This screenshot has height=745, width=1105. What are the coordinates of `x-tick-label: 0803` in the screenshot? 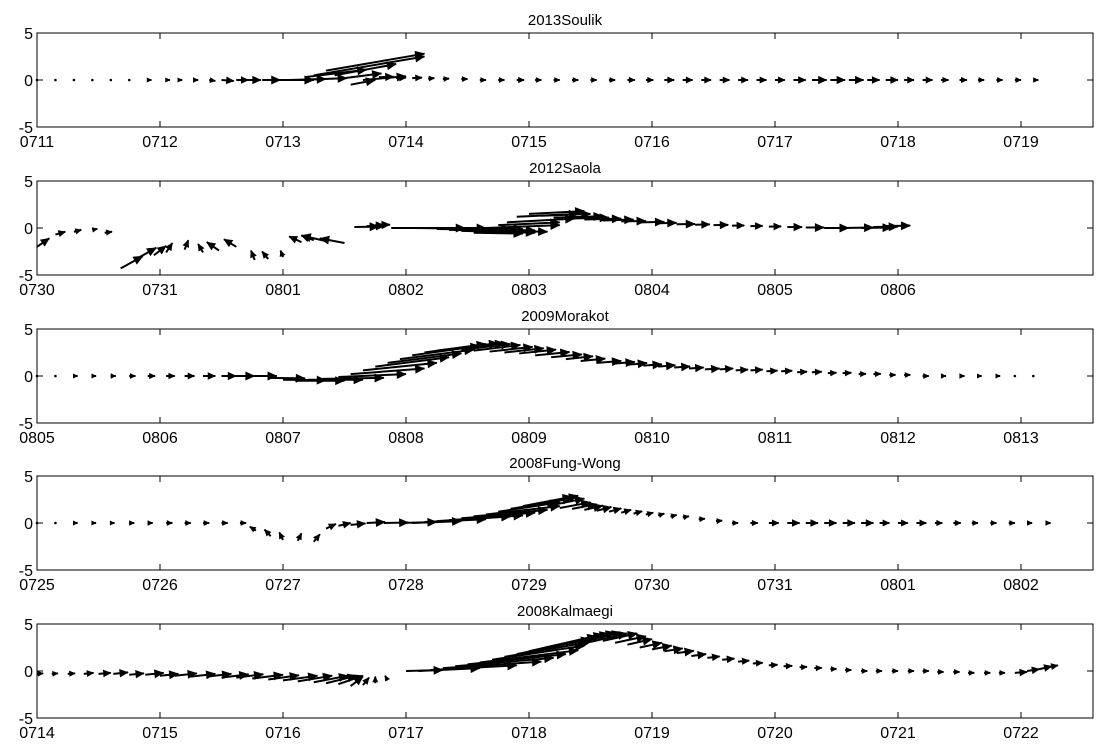 It's located at (529, 290).